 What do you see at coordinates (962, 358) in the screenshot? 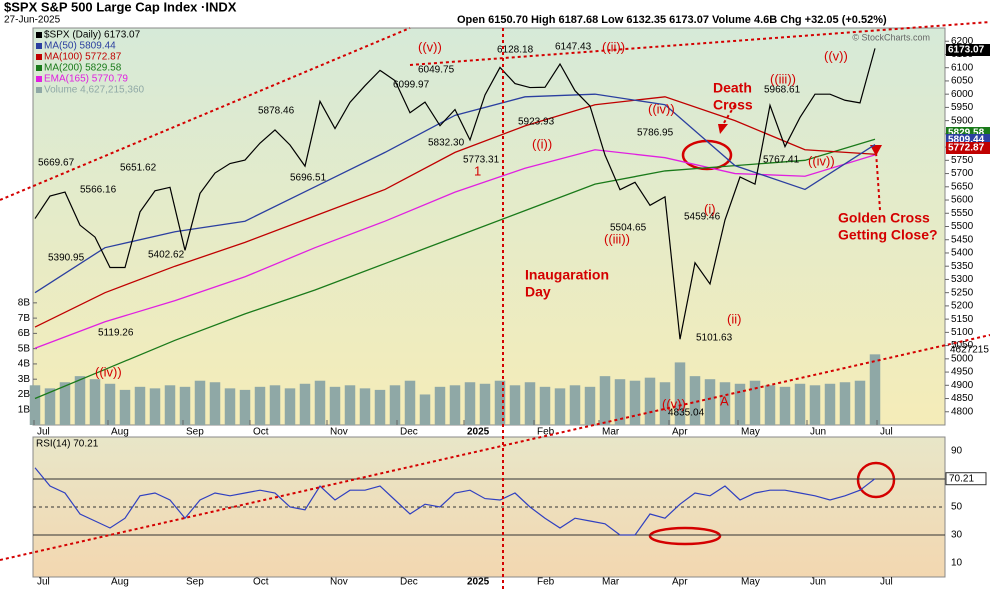
I see `y-tick-label: 5000` at bounding box center [962, 358].